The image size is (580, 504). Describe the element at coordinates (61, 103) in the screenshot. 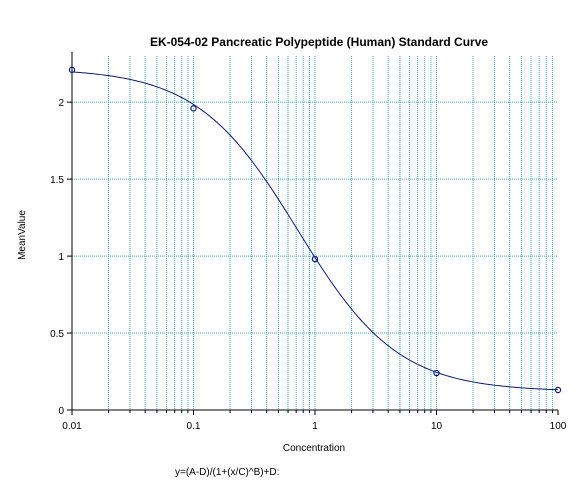

I see `y-tick-label: 2` at that location.